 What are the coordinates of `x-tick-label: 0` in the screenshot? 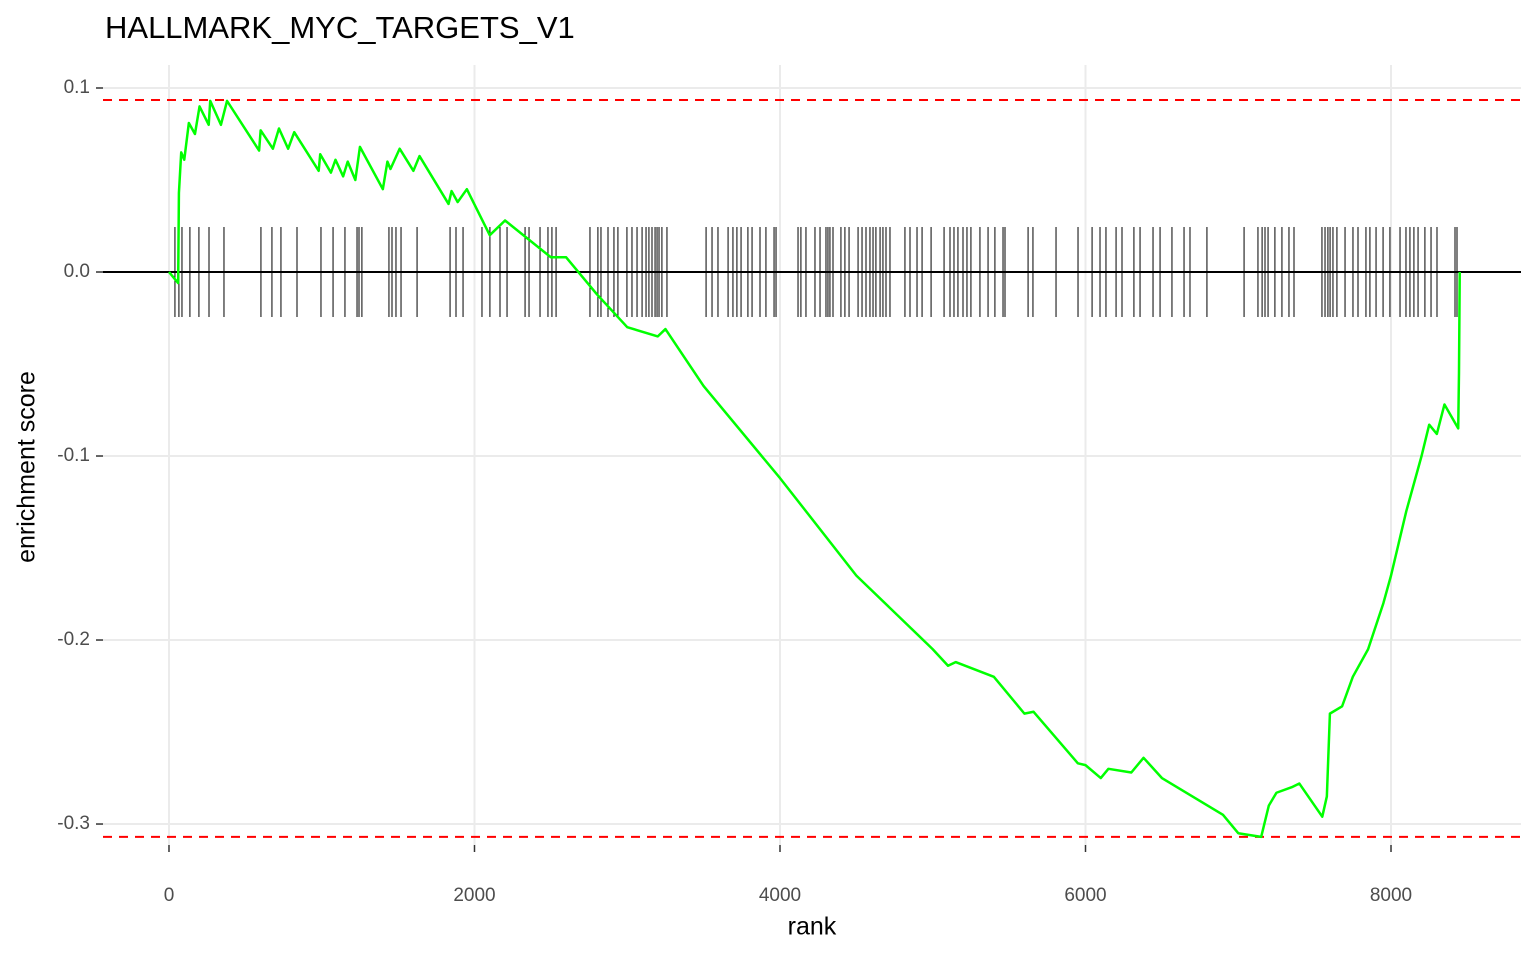 It's located at (169, 895).